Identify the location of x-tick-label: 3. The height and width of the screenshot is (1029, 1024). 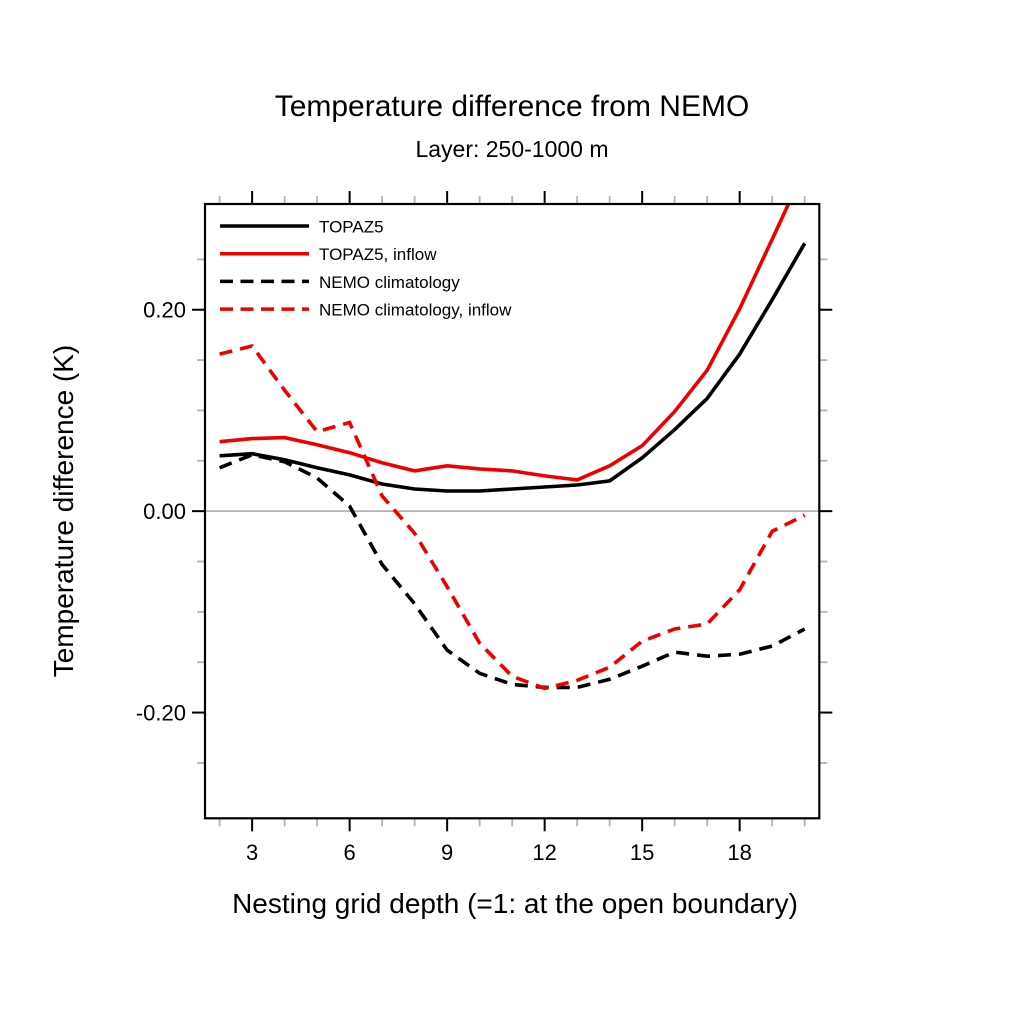
(252, 852).